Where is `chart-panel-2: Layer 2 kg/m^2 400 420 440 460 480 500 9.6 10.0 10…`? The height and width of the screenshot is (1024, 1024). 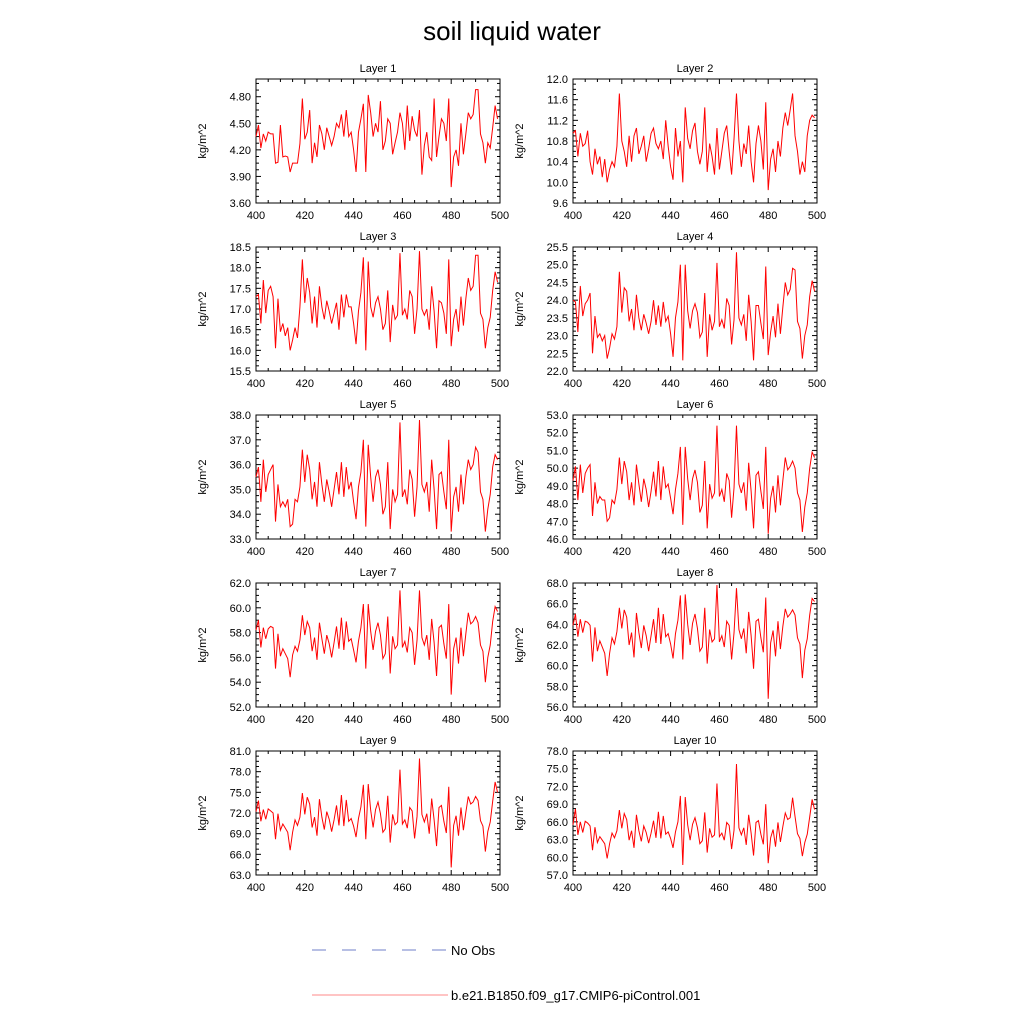 chart-panel-2: Layer 2 kg/m^2 400 420 440 460 480 500 9.6 10.0 10… is located at coordinates (670, 142).